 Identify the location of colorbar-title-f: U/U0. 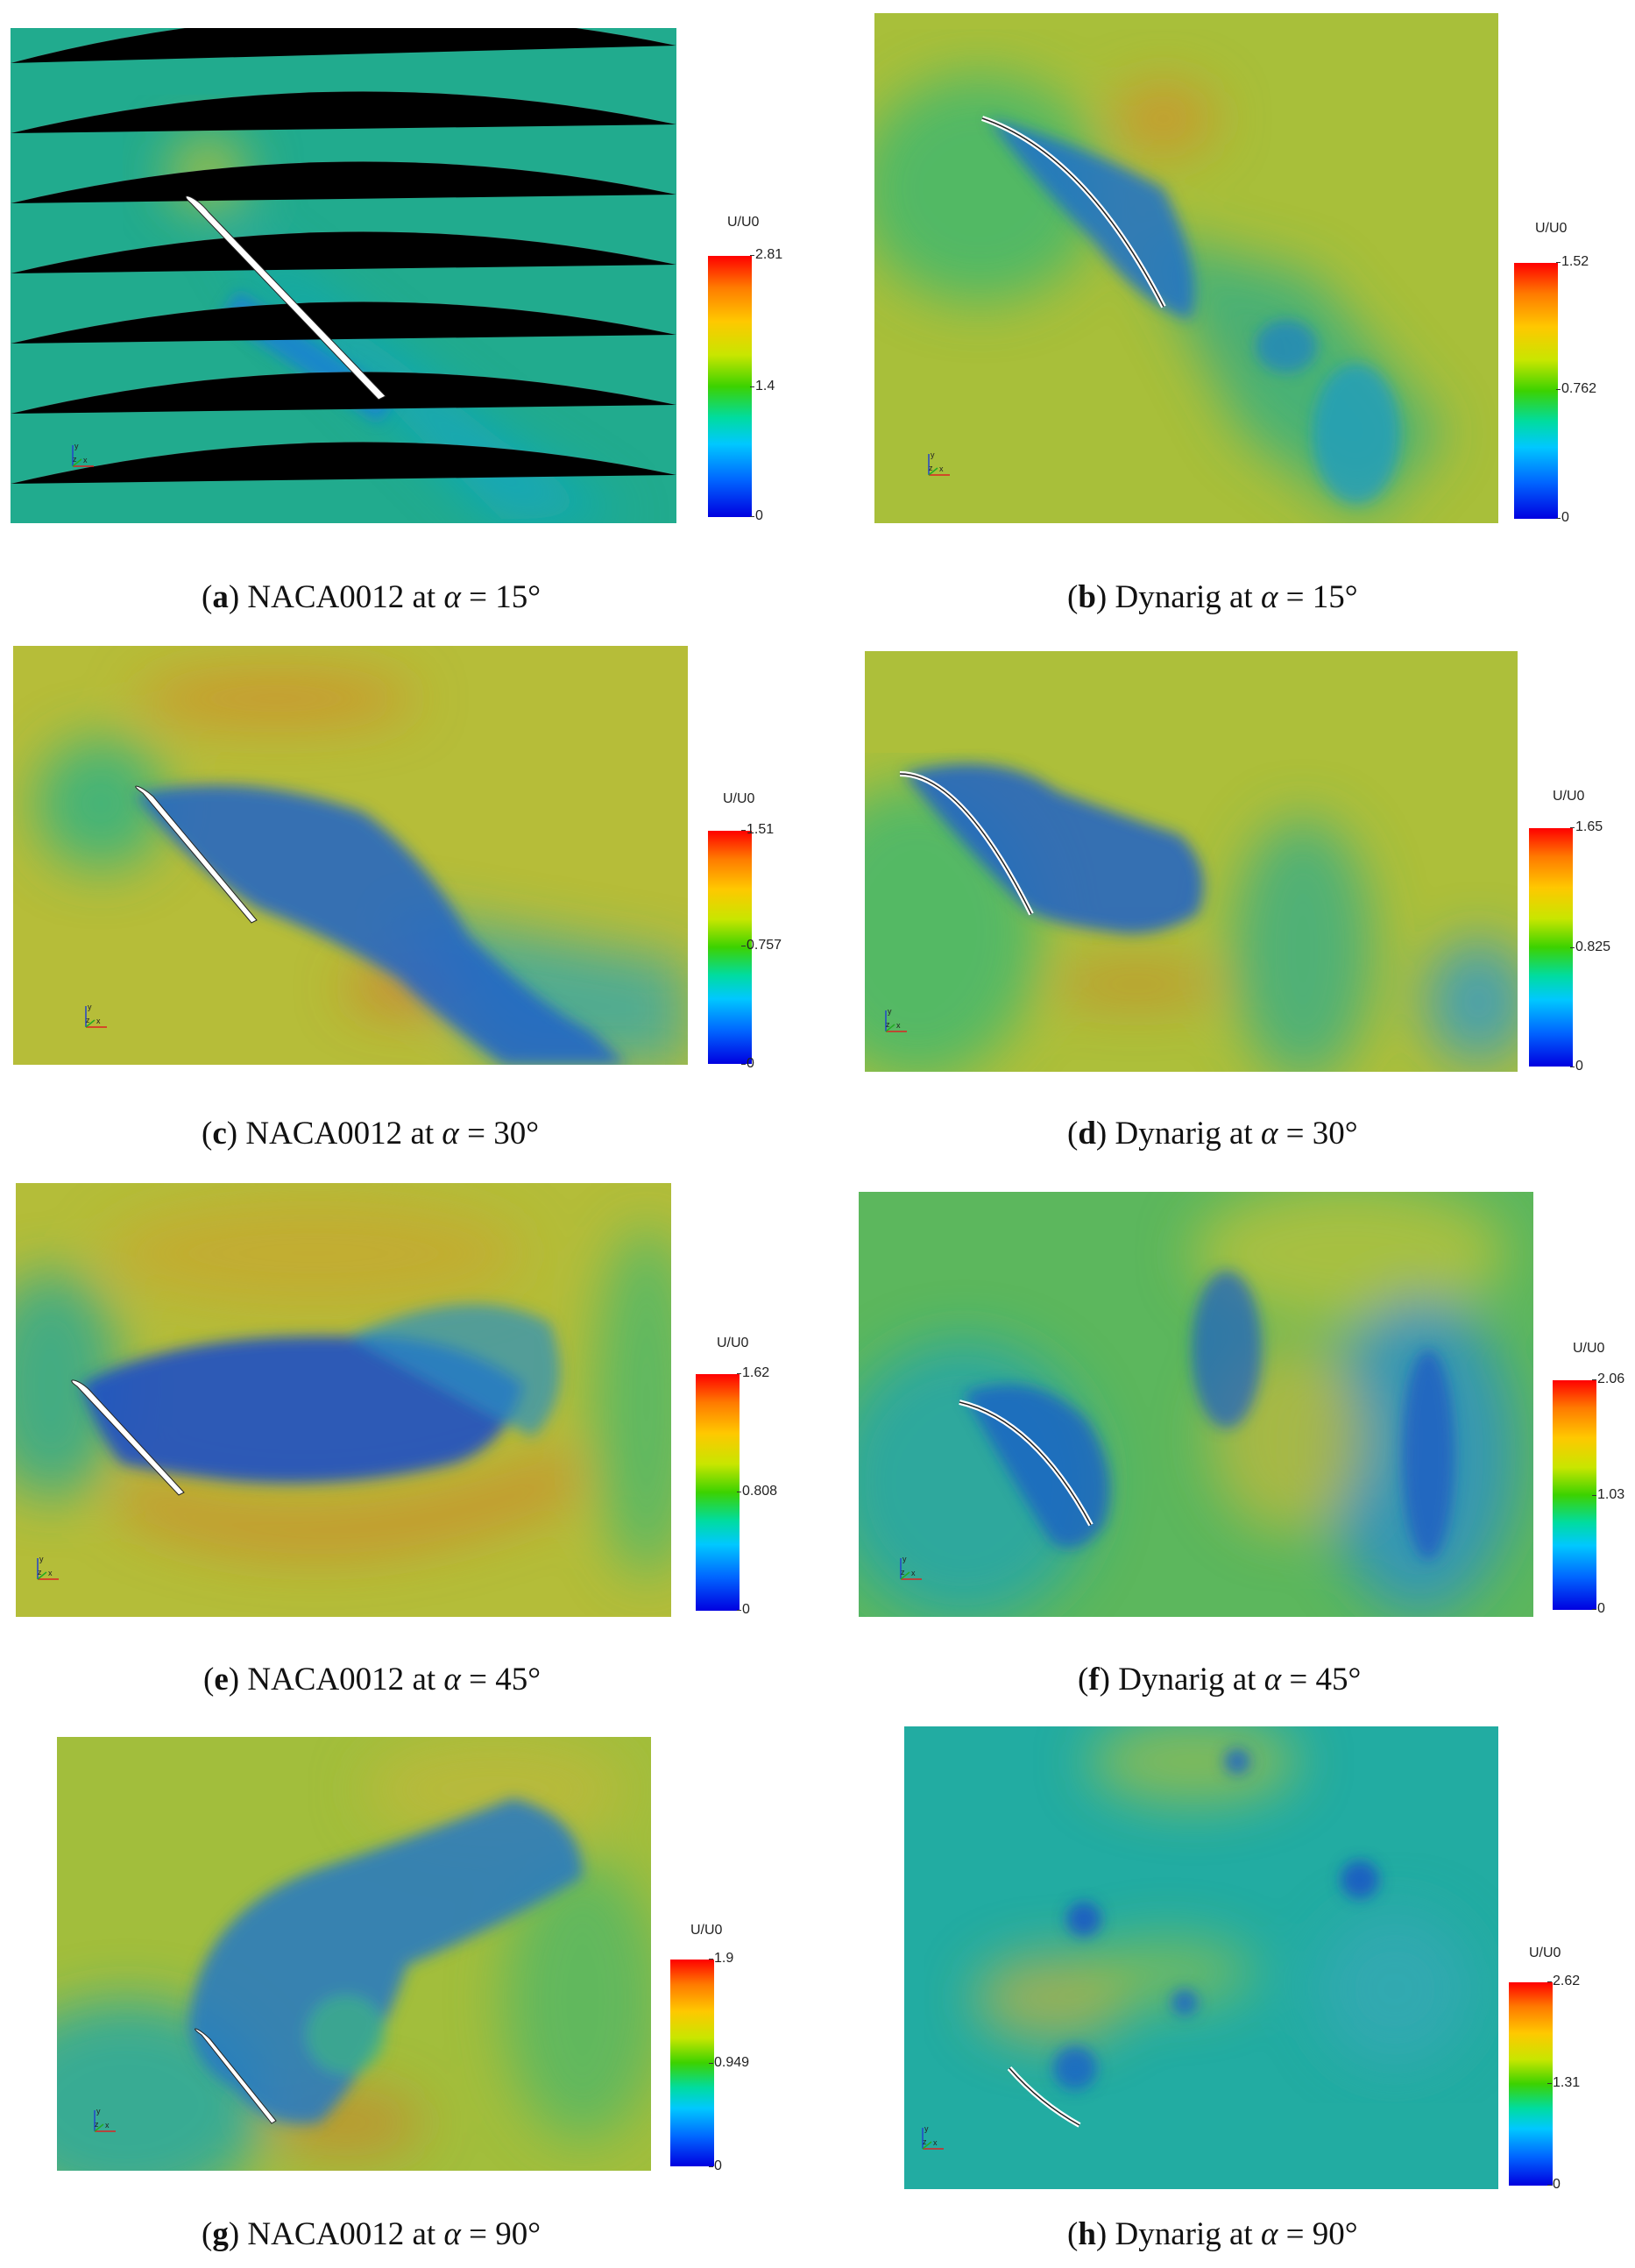
(1589, 1348).